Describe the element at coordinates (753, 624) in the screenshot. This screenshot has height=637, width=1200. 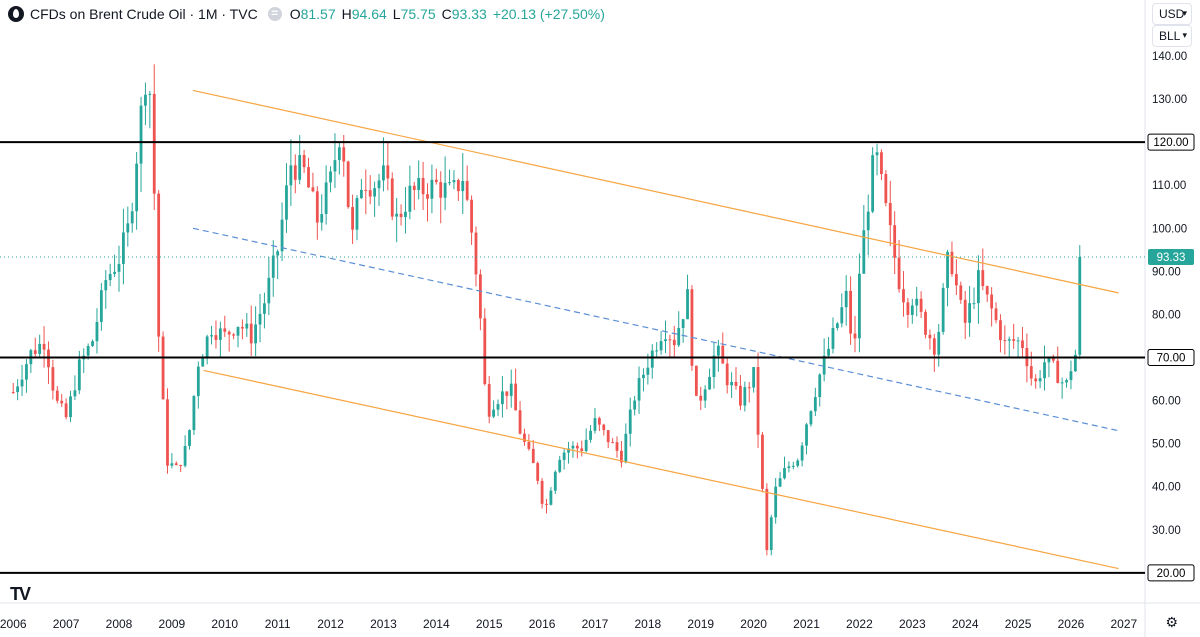
I see `x-tick-label: 2020` at that location.